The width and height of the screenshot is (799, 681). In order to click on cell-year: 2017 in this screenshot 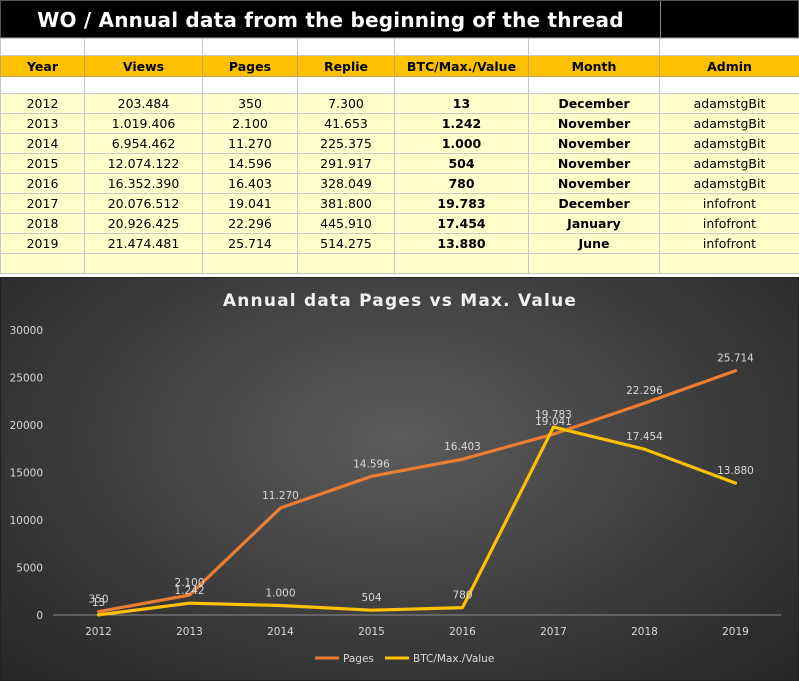, I will do `click(42, 203)`.